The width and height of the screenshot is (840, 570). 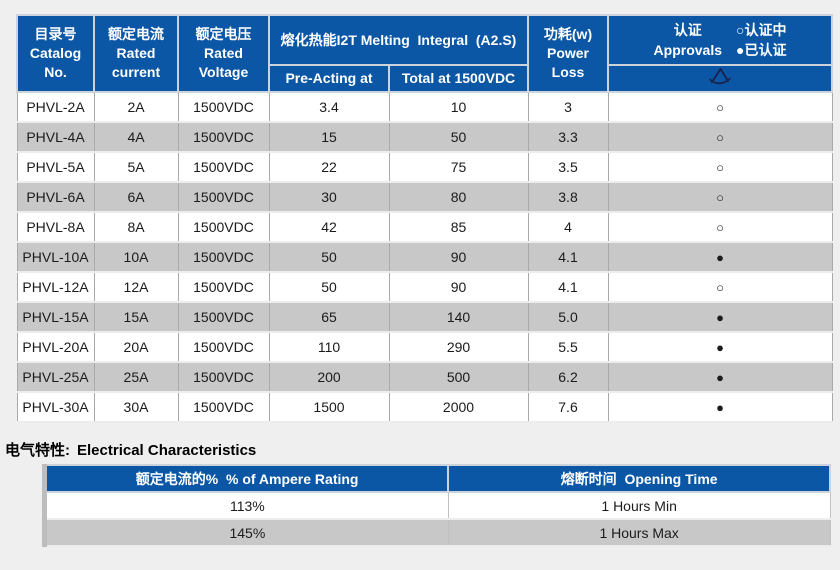 I want to click on catalog-no-cell: PHVL-5A, so click(x=55, y=167).